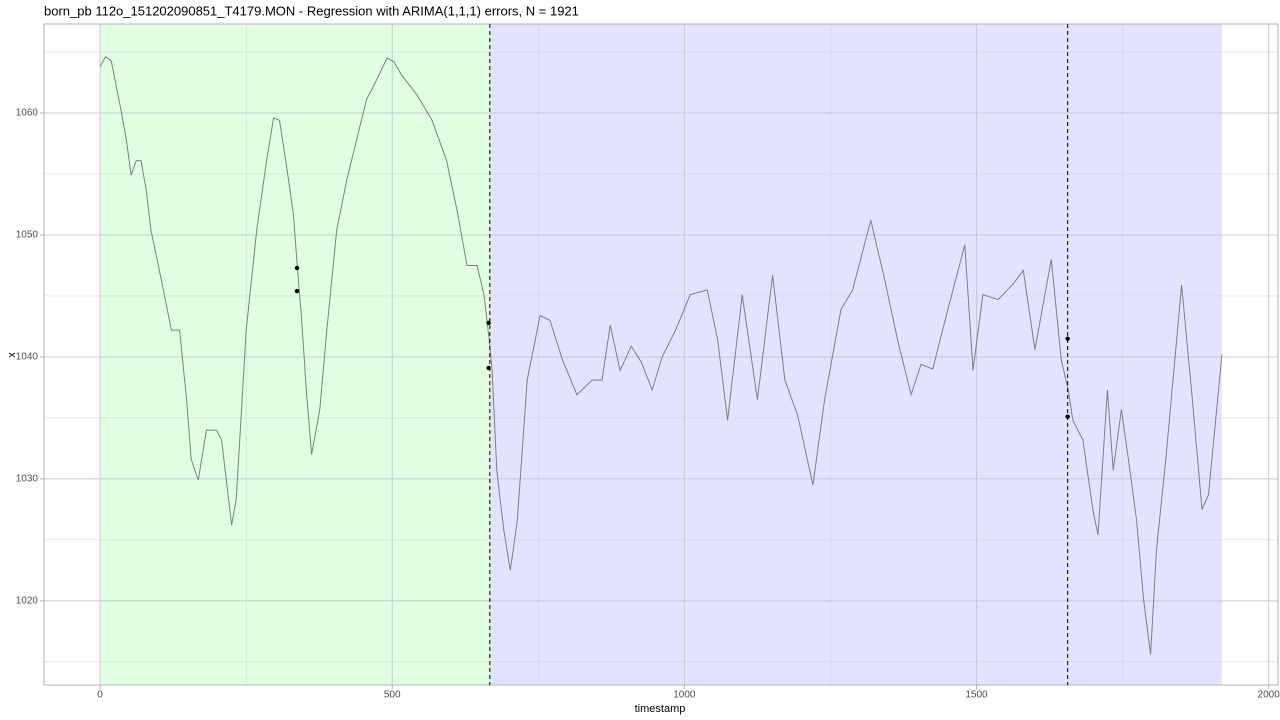 This screenshot has width=1280, height=720. What do you see at coordinates (684, 695) in the screenshot?
I see `x-tick-label: 1000` at bounding box center [684, 695].